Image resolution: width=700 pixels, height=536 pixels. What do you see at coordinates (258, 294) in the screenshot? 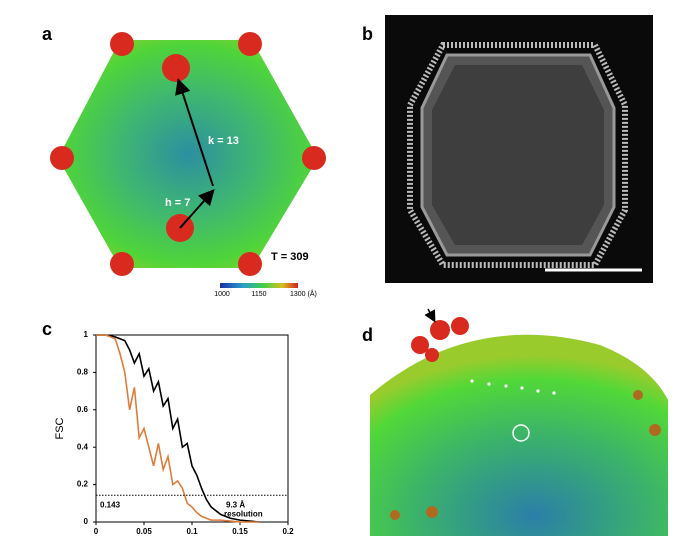
I see `colorbar-label: 1150` at bounding box center [258, 294].